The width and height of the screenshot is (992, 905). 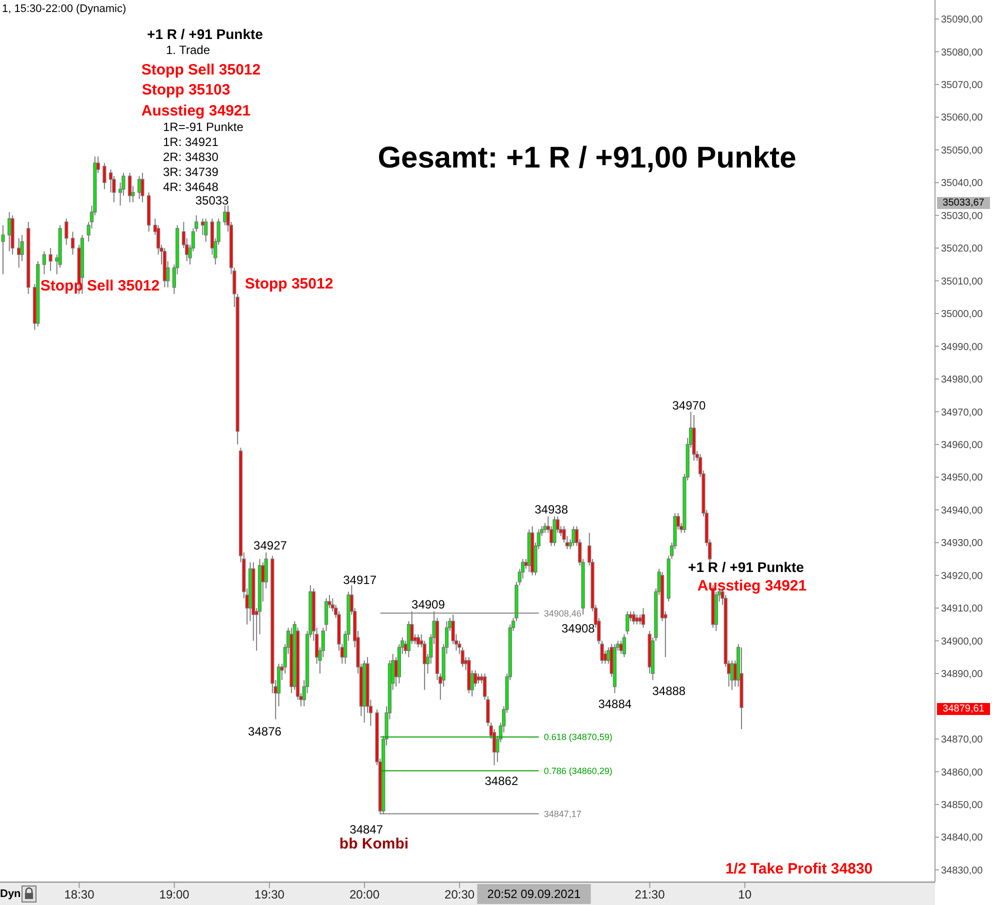 I want to click on y-tick-label: 35030,00, so click(x=962, y=216).